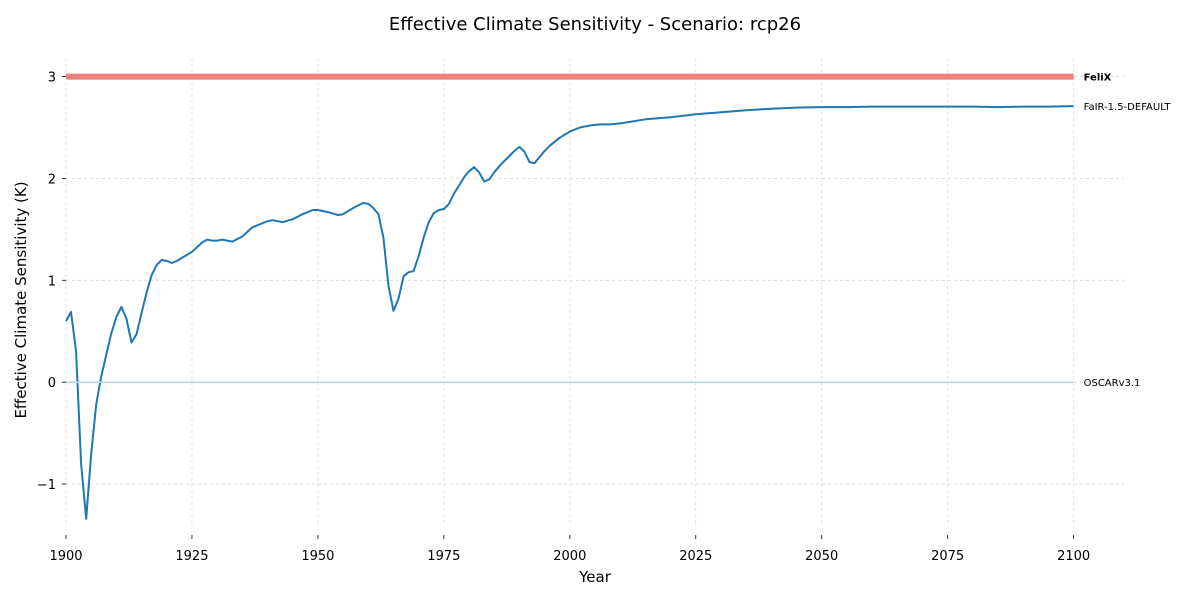 This screenshot has width=1200, height=600. I want to click on y-tick-label: 2, so click(52, 179).